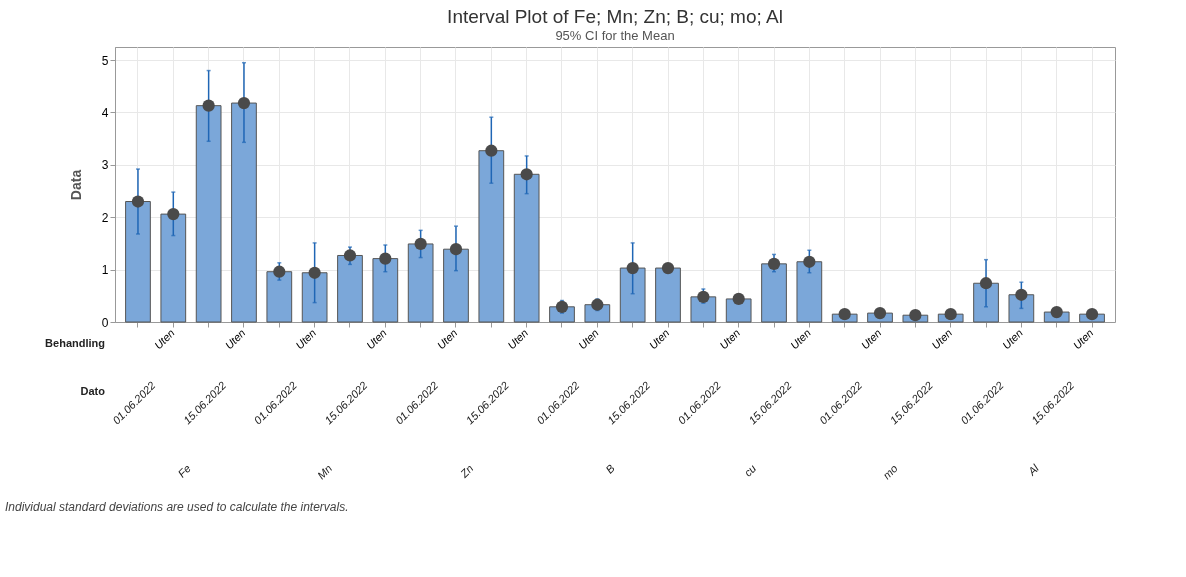  Describe the element at coordinates (105, 217) in the screenshot. I see `y-tick-label: 2` at that location.